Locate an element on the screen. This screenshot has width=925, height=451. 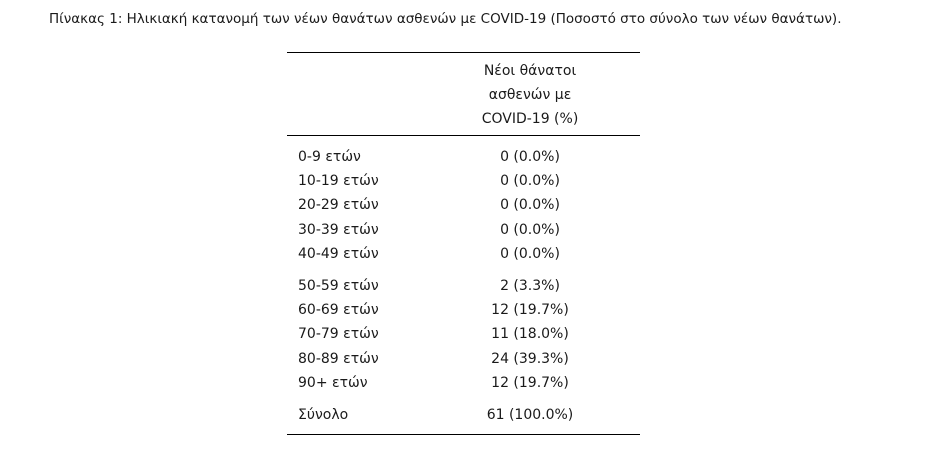
header-deaths-line2: ασθενών με is located at coordinates (530, 95).